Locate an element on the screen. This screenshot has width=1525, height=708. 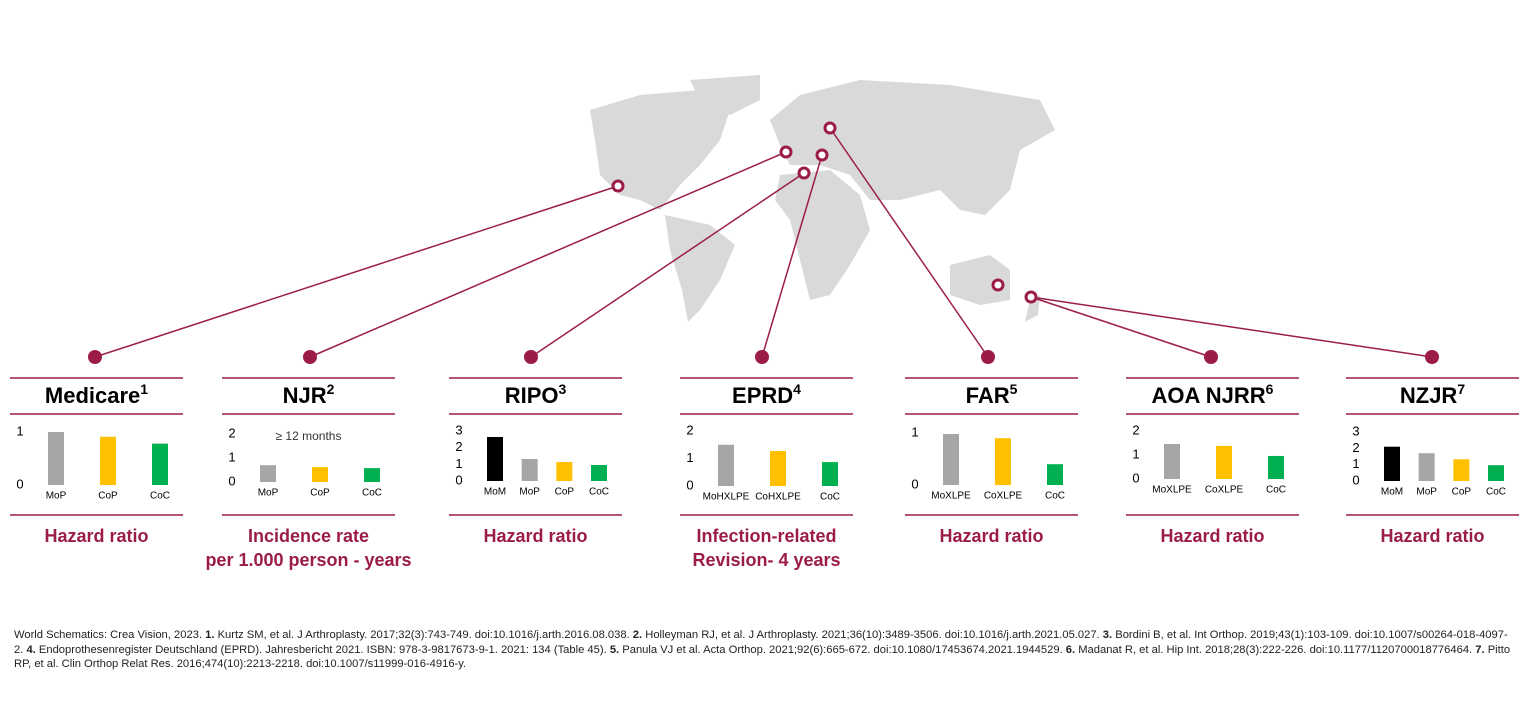
caption: Infection-related is located at coordinates (766, 536).